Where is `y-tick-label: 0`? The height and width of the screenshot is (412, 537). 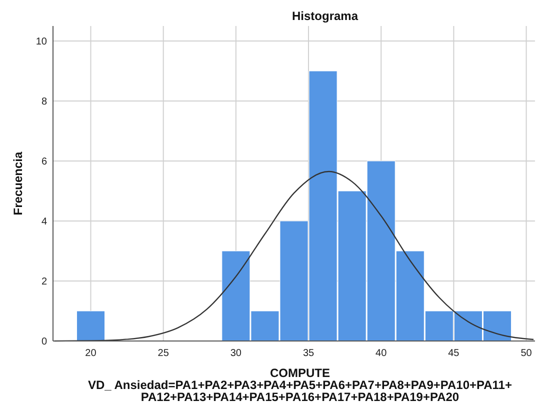
y-tick-label: 0 is located at coordinates (44, 342).